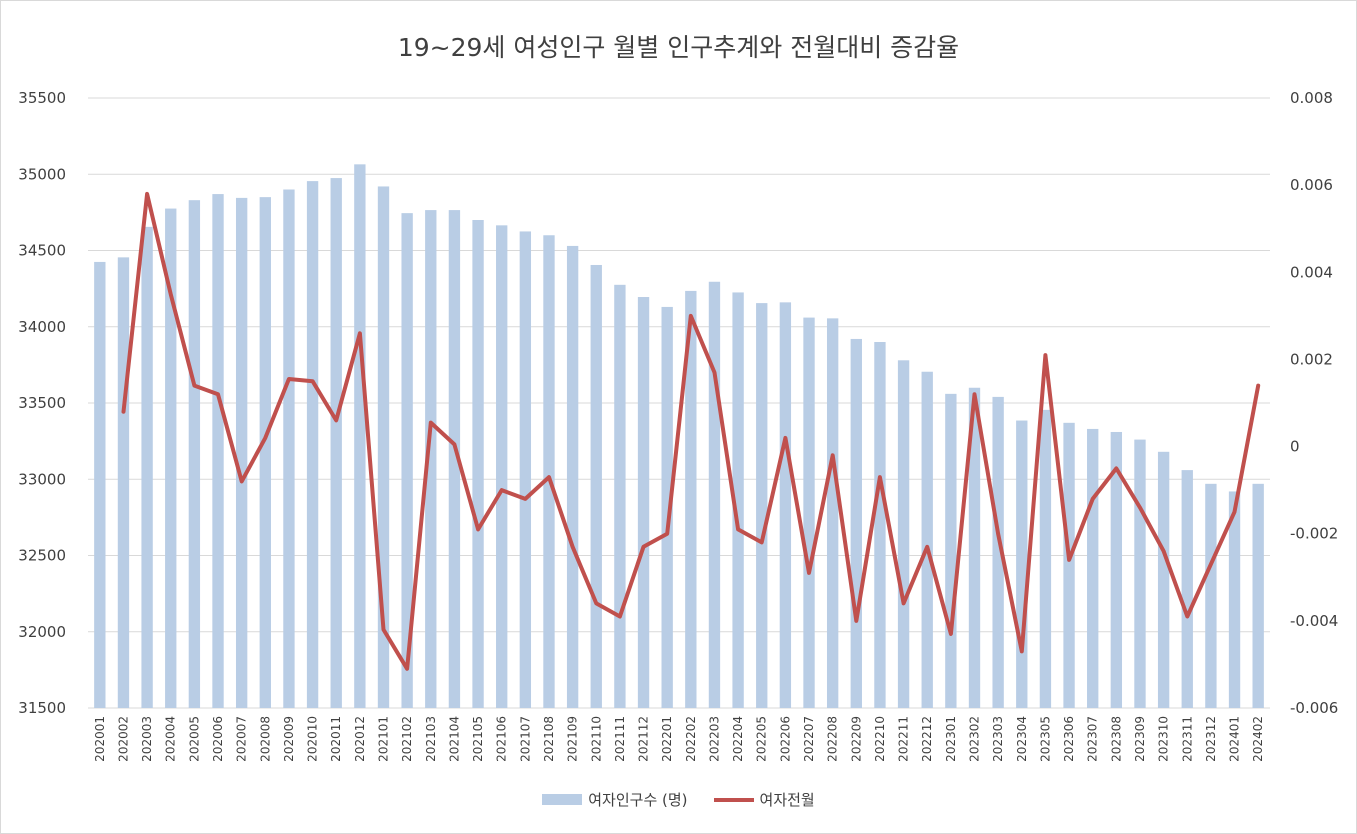 Image resolution: width=1357 pixels, height=834 pixels. What do you see at coordinates (998, 739) in the screenshot?
I see `x-tick-label: 202303` at bounding box center [998, 739].